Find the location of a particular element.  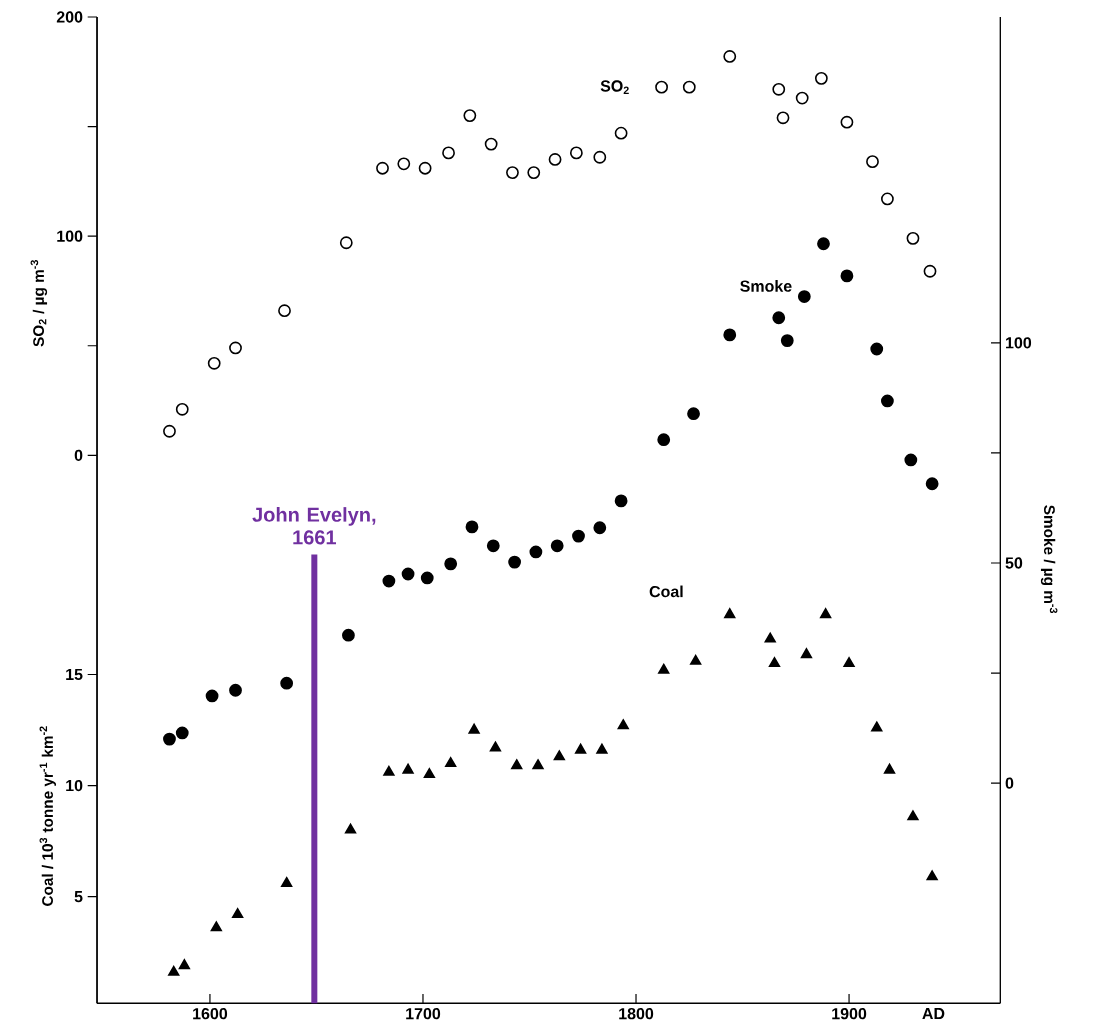

x-tick-label: 1600 is located at coordinates (210, 1014).